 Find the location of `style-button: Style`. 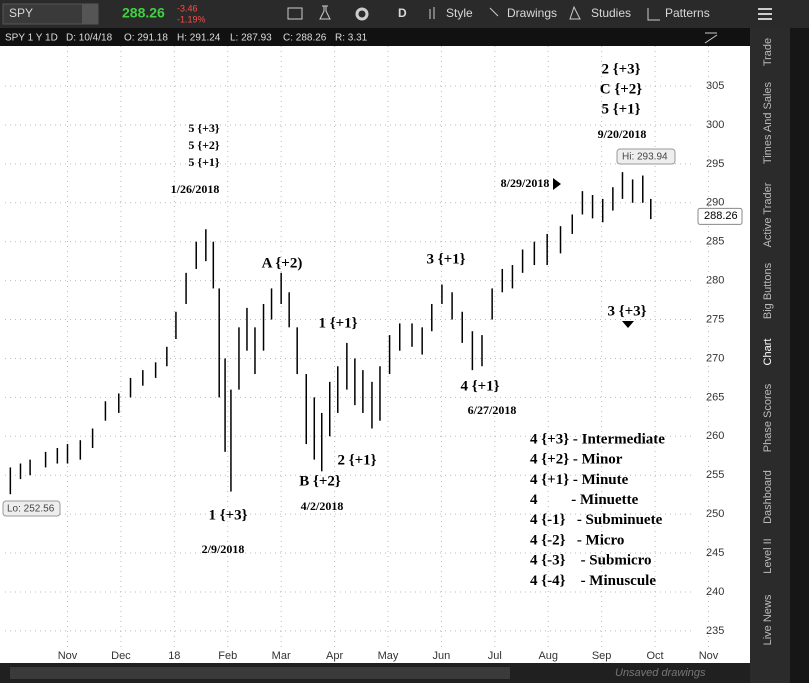

style-button: Style is located at coordinates (459, 13).